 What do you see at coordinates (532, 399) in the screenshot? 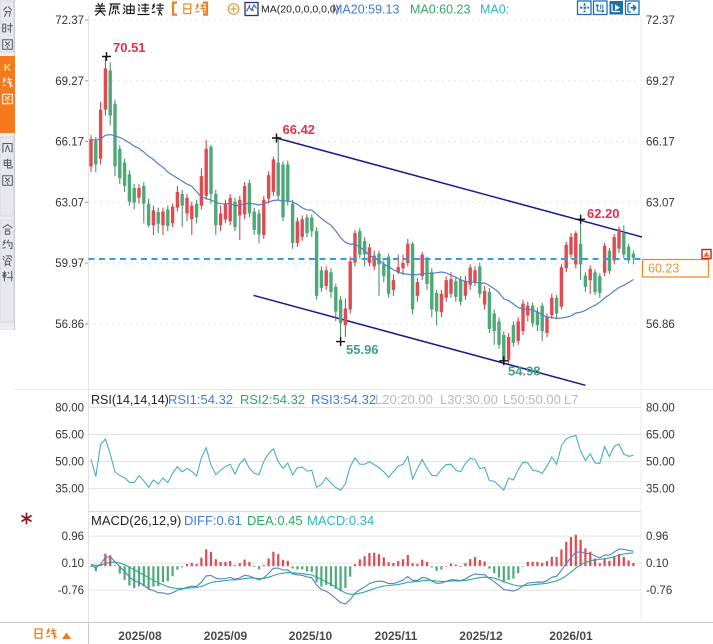
I see `svg-text: L50:50.00` at bounding box center [532, 399].